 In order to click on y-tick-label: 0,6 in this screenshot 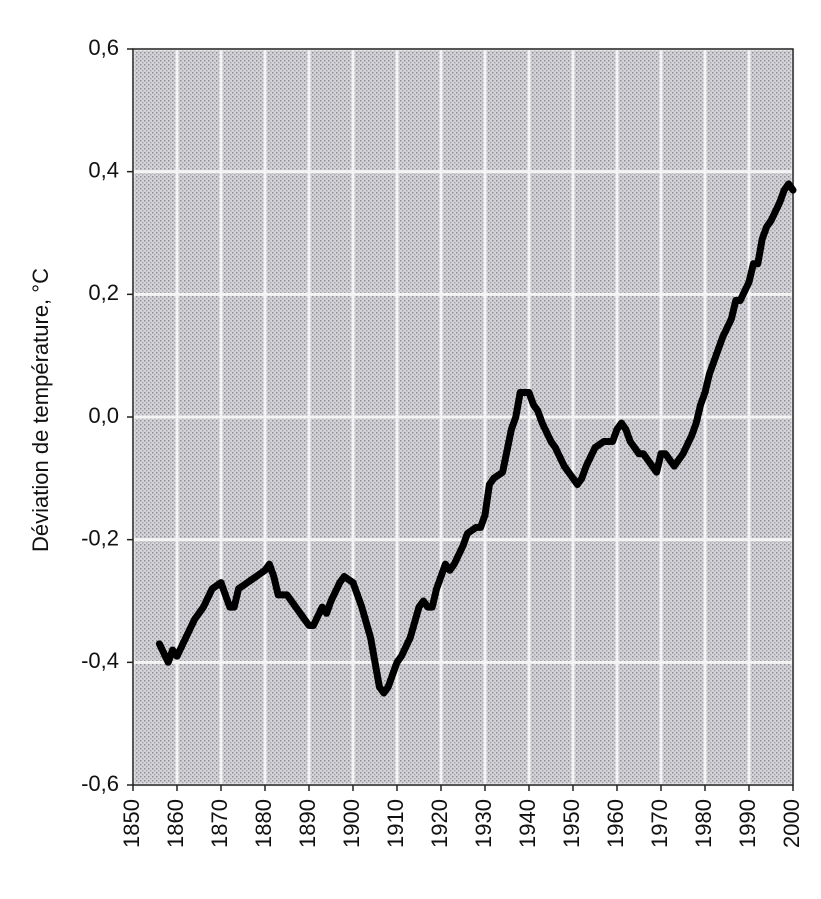, I will do `click(103, 47)`.